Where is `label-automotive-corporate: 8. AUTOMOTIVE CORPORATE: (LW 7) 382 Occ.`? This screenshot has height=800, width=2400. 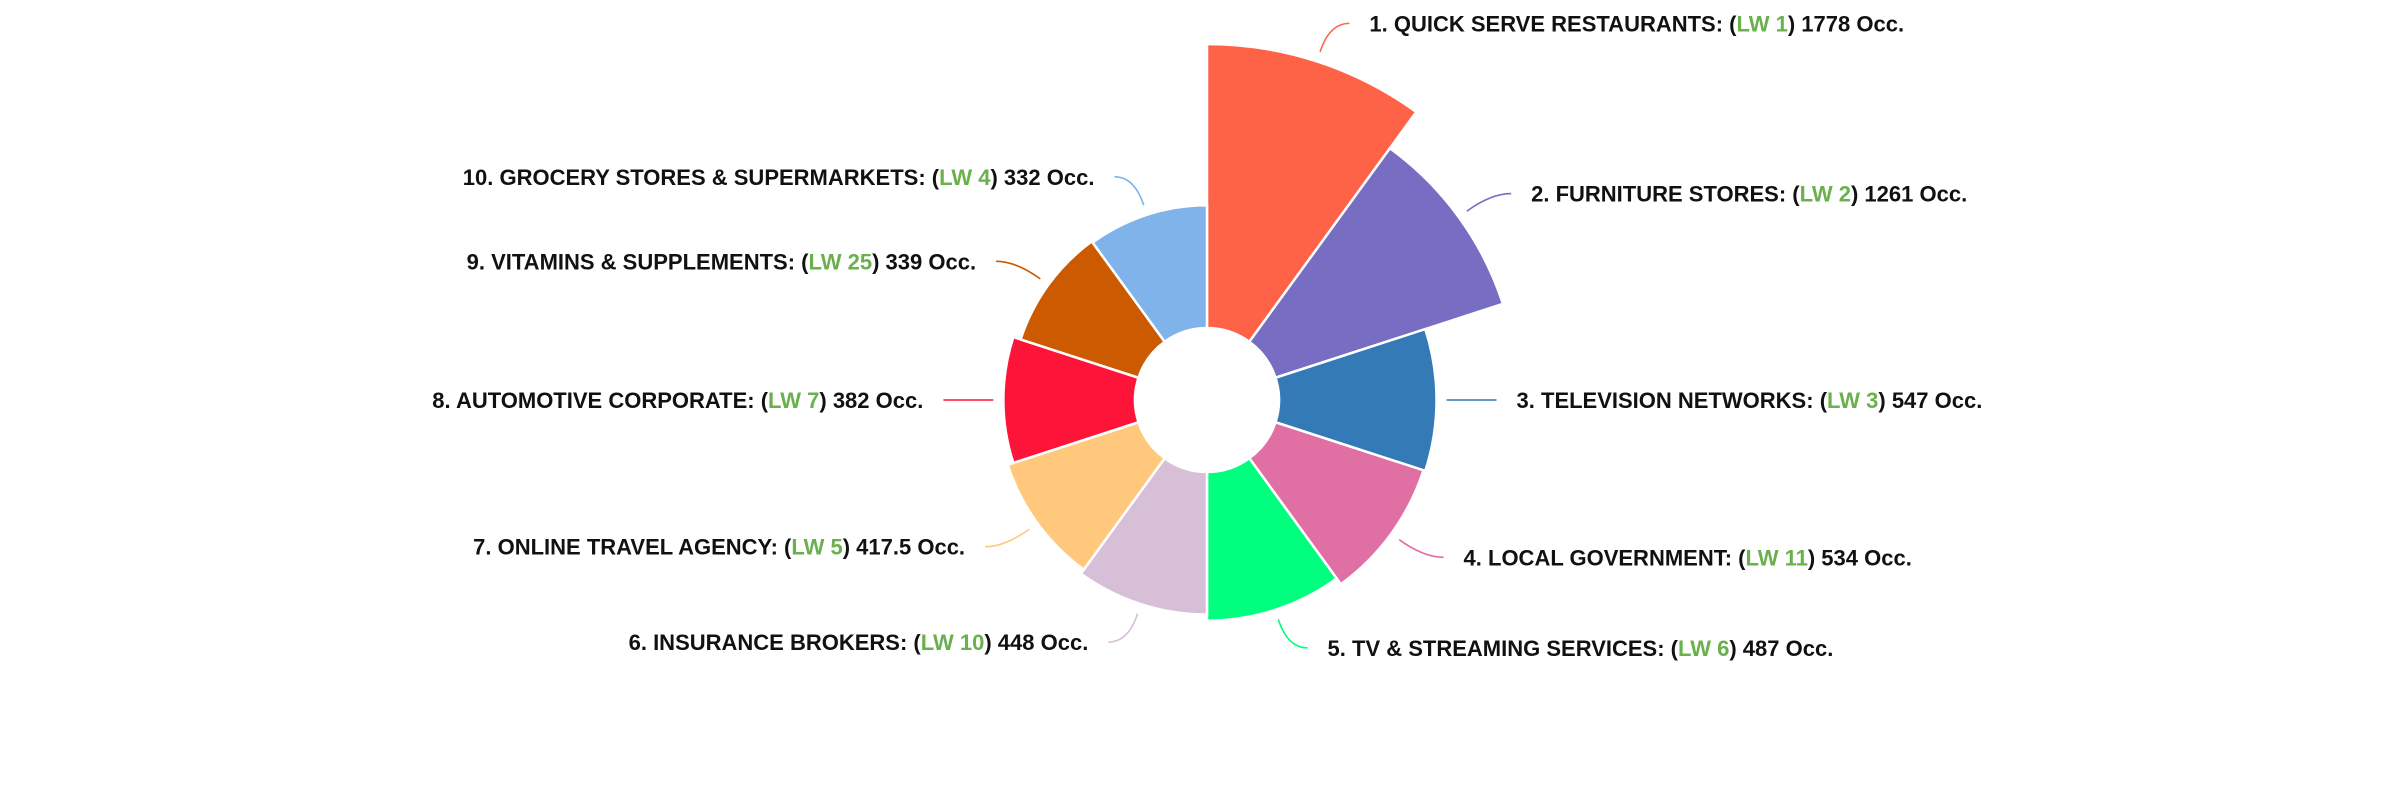
label-automotive-corporate: 8. AUTOMOTIVE CORPORATE: (LW 7) 382 Occ. is located at coordinates (677, 400).